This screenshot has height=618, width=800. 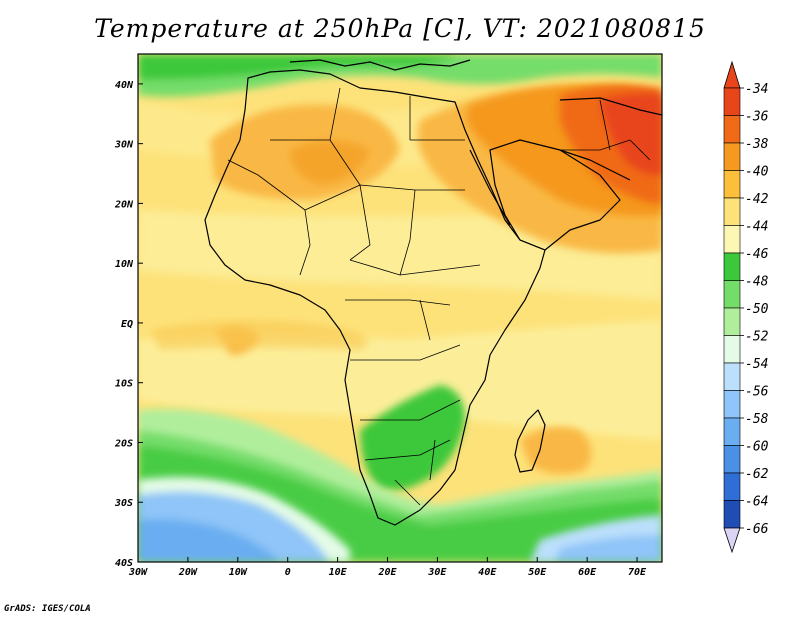 What do you see at coordinates (732, 540) in the screenshot?
I see `colorbar-bottom-arrow` at bounding box center [732, 540].